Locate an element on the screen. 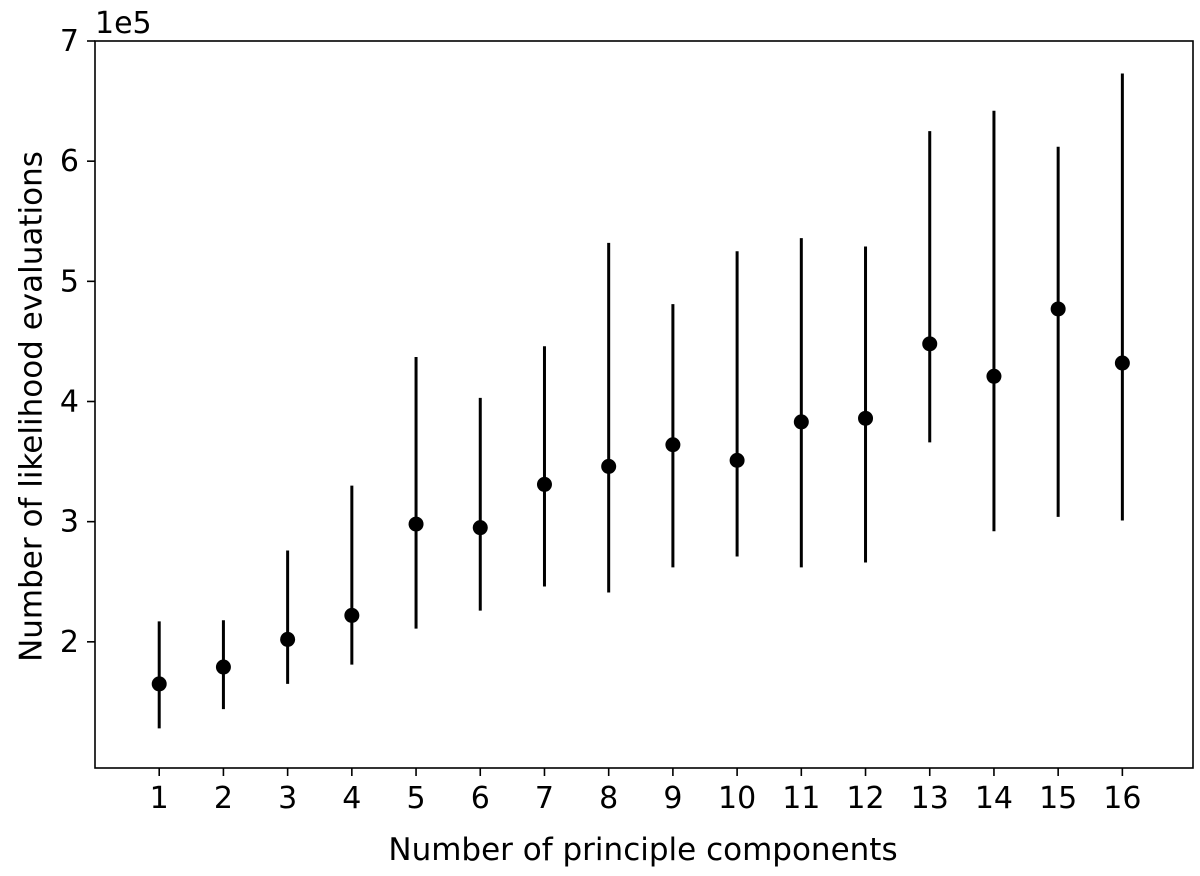  x-tick-label: 13 is located at coordinates (930, 798).